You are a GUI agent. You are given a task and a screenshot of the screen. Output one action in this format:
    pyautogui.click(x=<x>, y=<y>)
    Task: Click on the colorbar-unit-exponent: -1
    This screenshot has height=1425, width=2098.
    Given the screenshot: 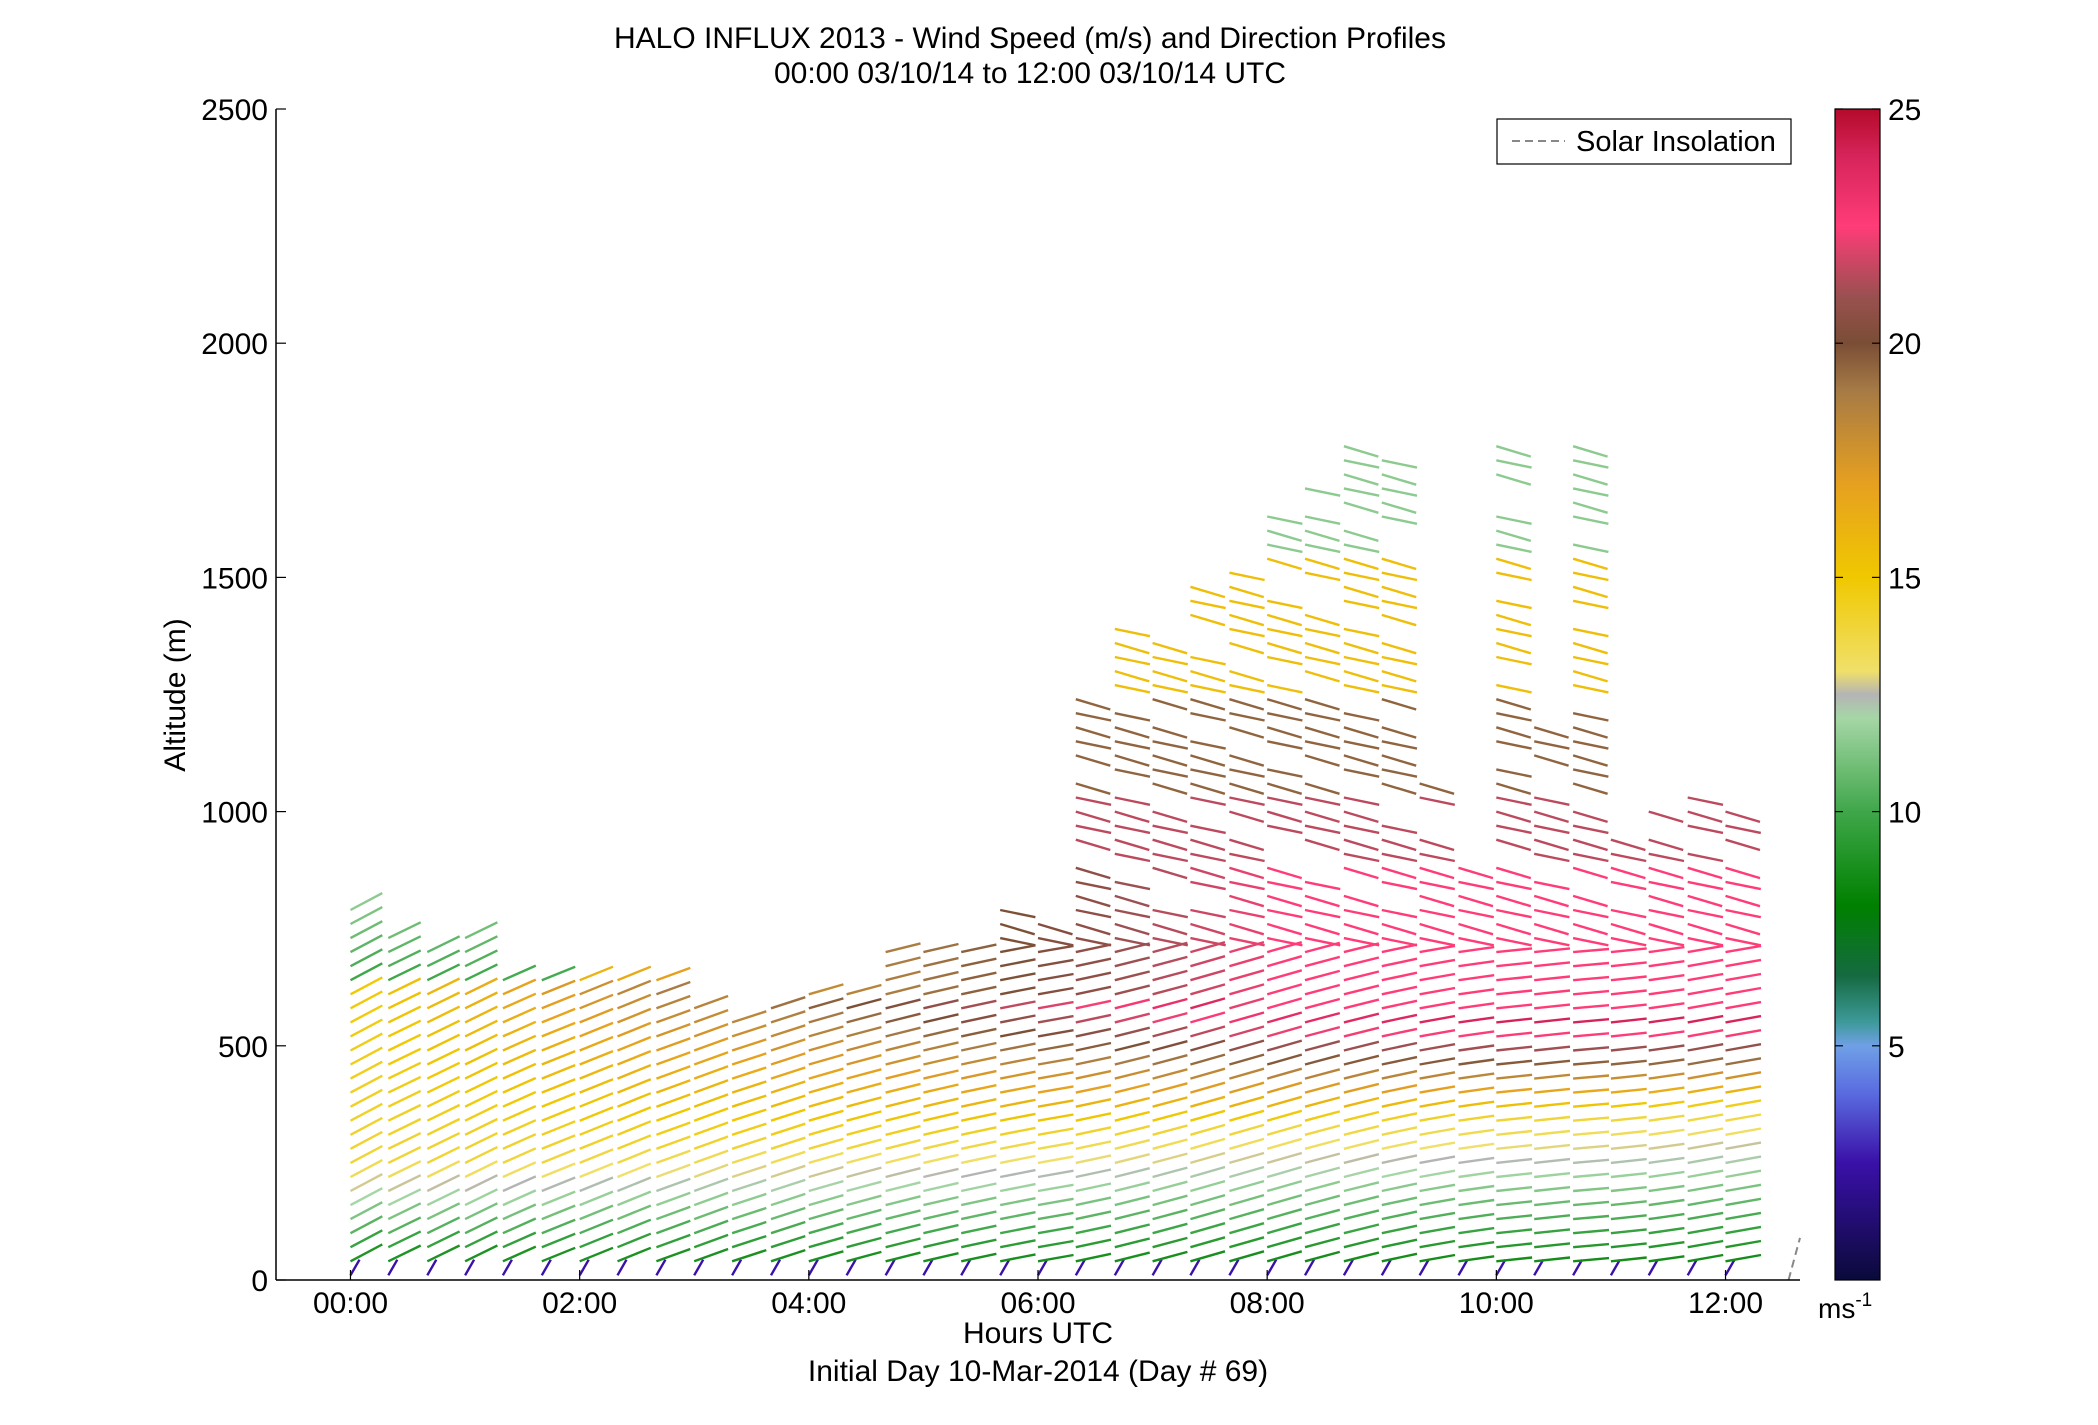 What is the action you would take?
    pyautogui.click(x=1863, y=1300)
    